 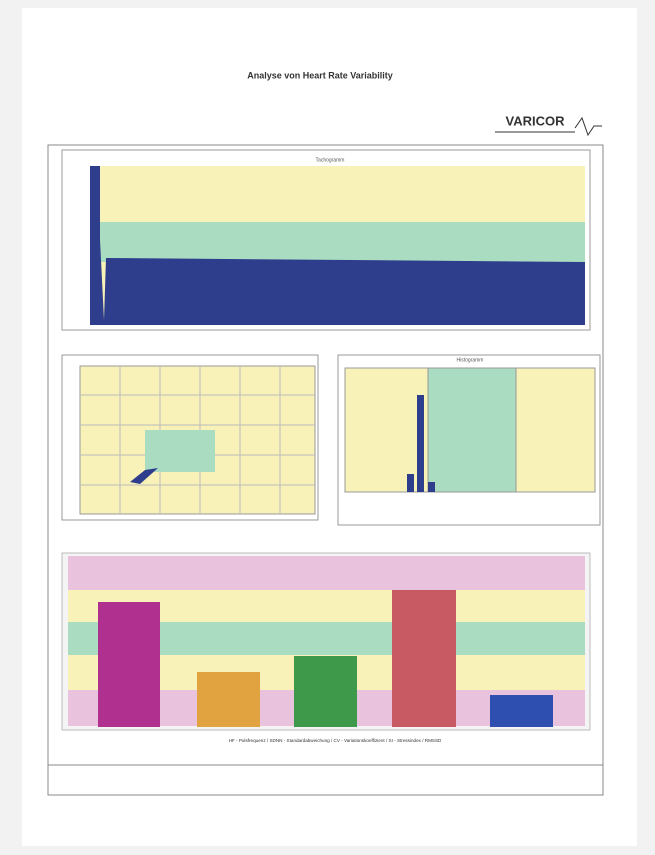 I want to click on norm-area, so click(x=180, y=451).